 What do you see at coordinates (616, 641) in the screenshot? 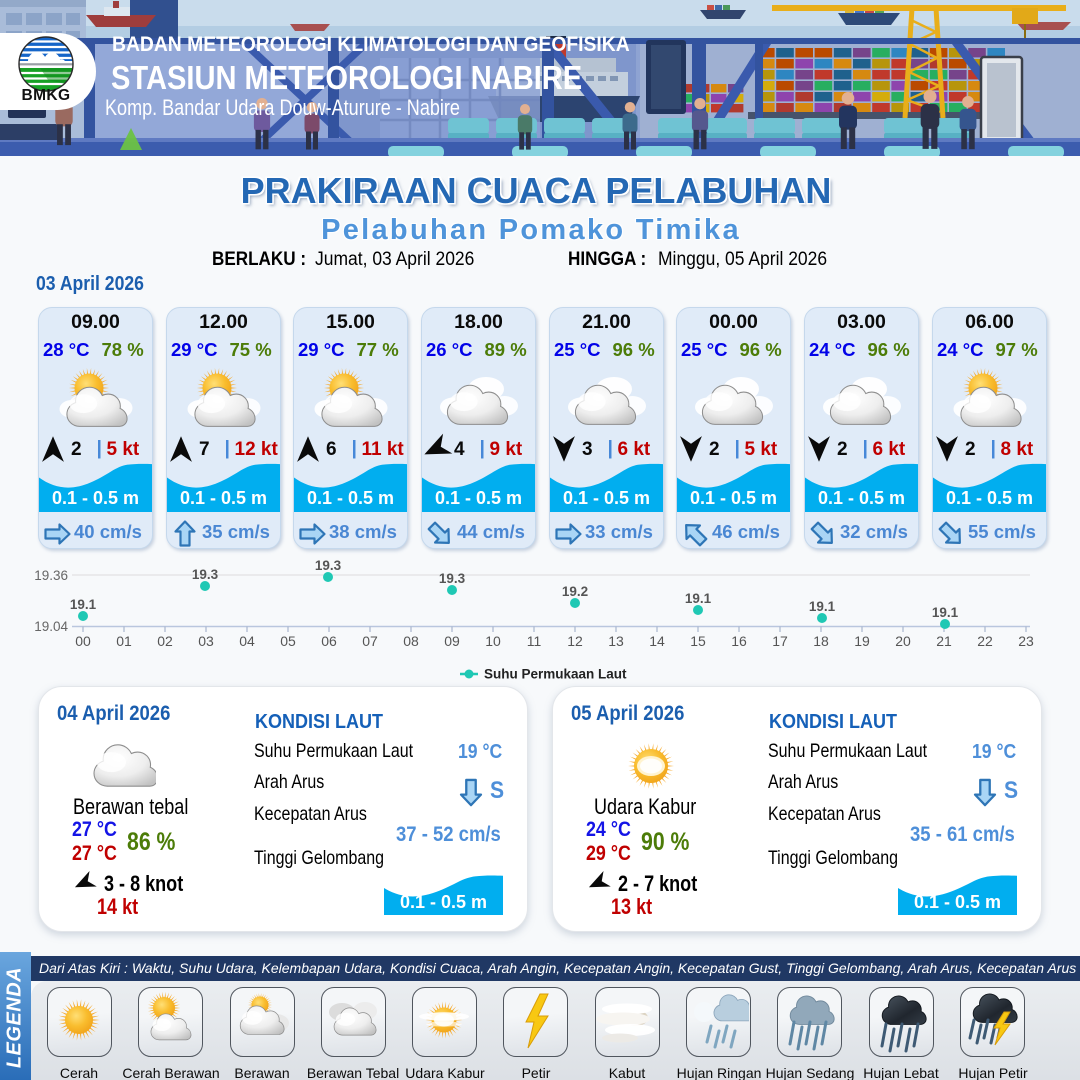
I see `svg-text: 13` at bounding box center [616, 641].